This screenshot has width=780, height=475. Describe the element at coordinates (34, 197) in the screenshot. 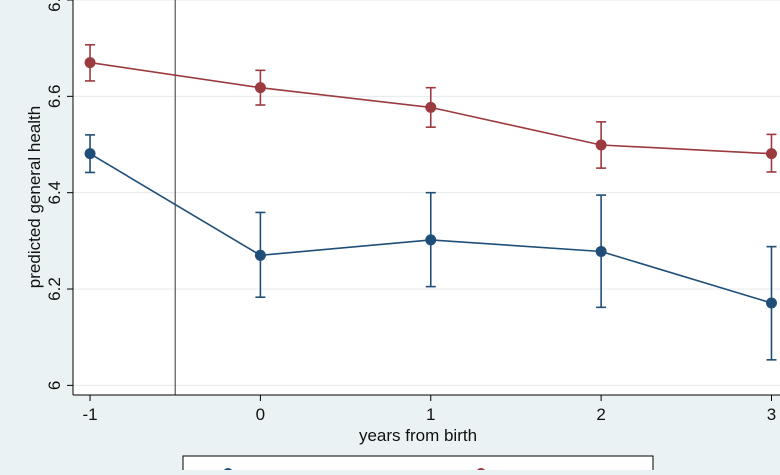

I see `y-axis-label: predicted general health` at that location.